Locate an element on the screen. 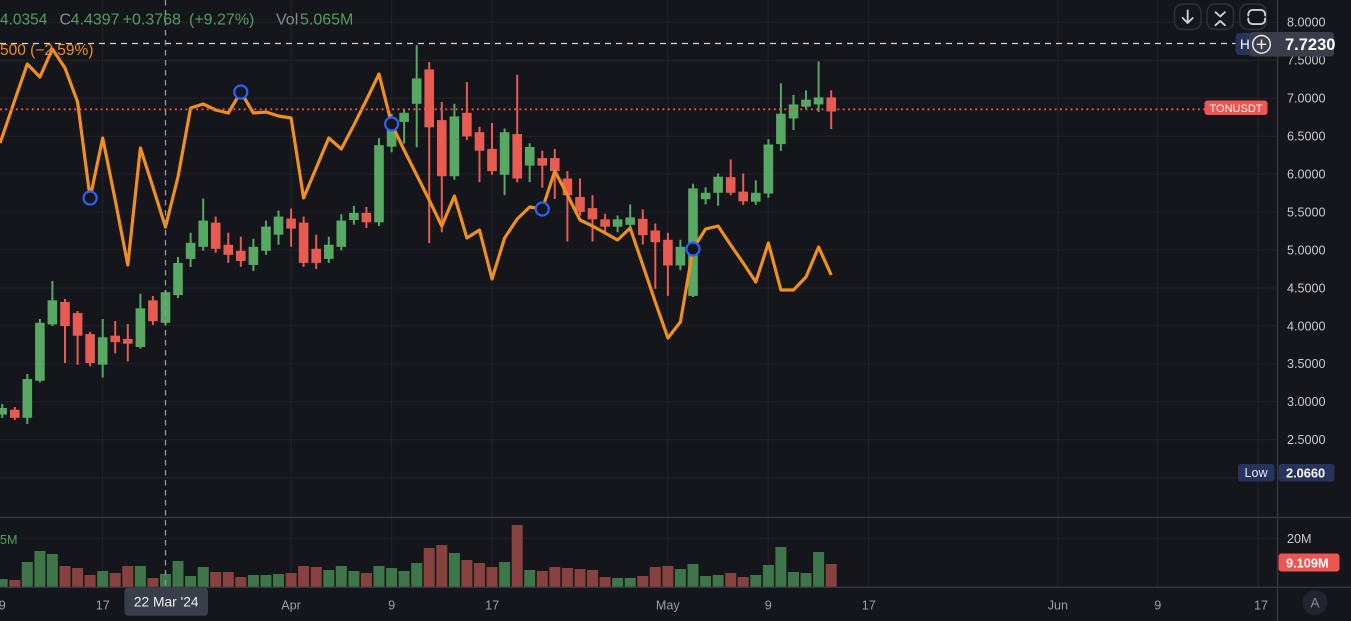 The height and width of the screenshot is (621, 1351). svg-text: 9.109M is located at coordinates (1307, 562).